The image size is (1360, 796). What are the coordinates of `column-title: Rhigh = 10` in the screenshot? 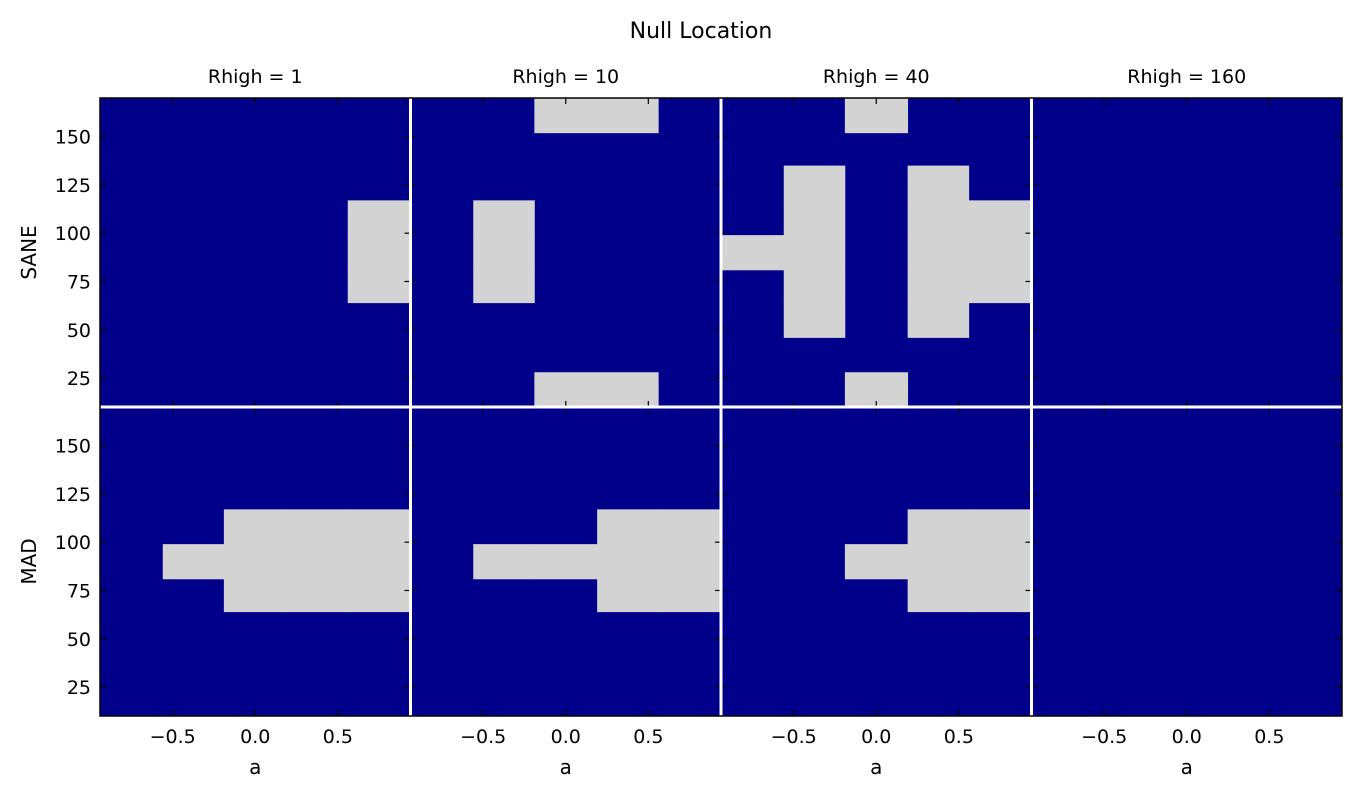 It's located at (565, 77).